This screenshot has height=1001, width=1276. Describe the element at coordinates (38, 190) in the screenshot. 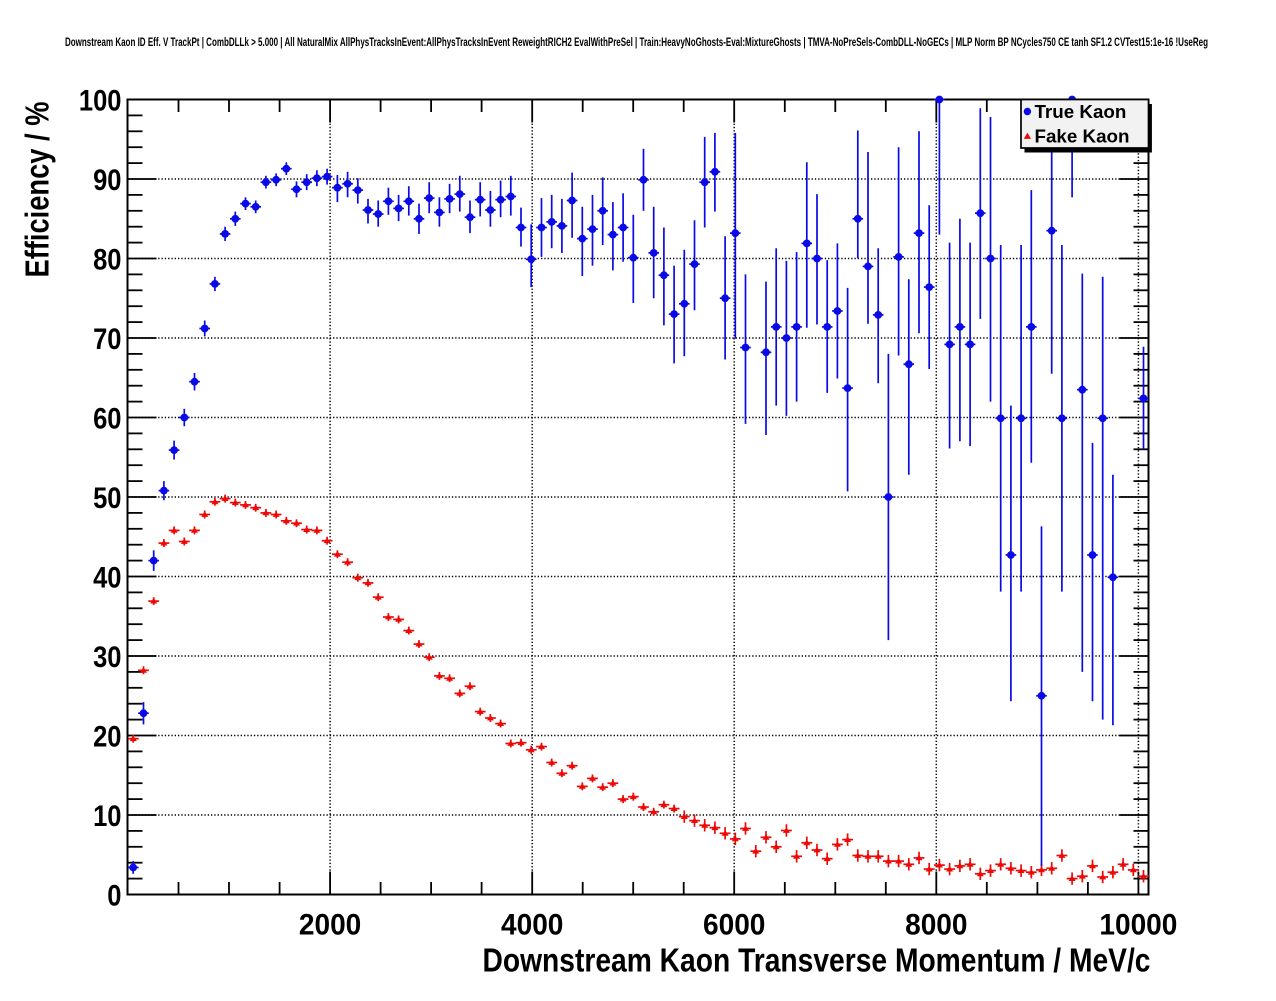

I see `svg-text: Efficiency / %` at that location.